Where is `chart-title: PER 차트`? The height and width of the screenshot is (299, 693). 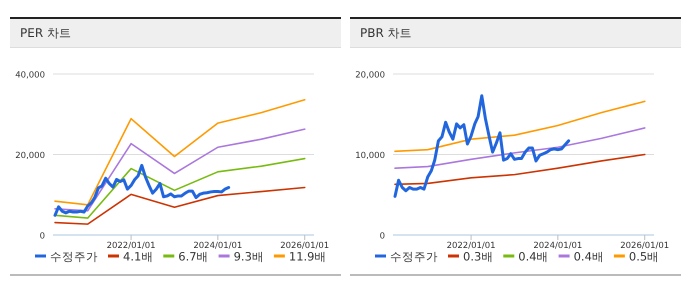
chart-title: PER 차트 is located at coordinates (175, 33).